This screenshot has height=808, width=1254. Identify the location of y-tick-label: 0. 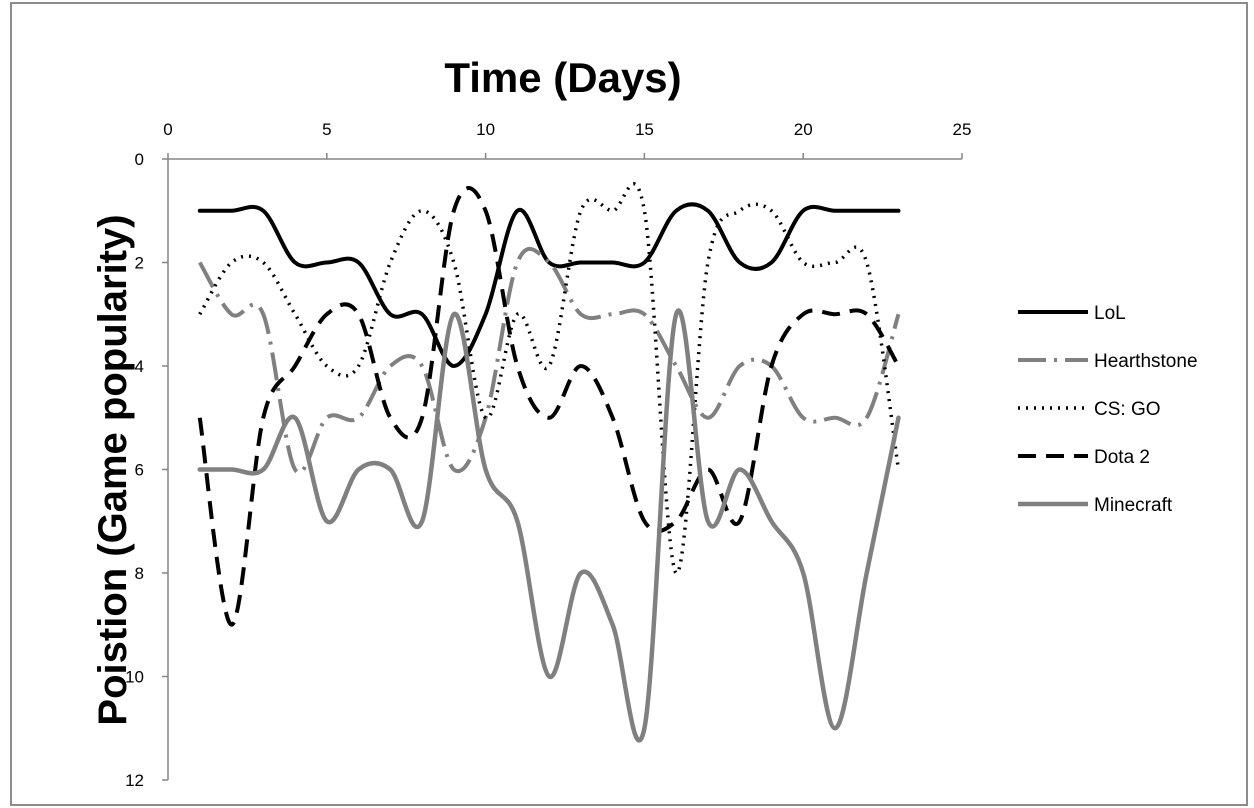
(139, 159).